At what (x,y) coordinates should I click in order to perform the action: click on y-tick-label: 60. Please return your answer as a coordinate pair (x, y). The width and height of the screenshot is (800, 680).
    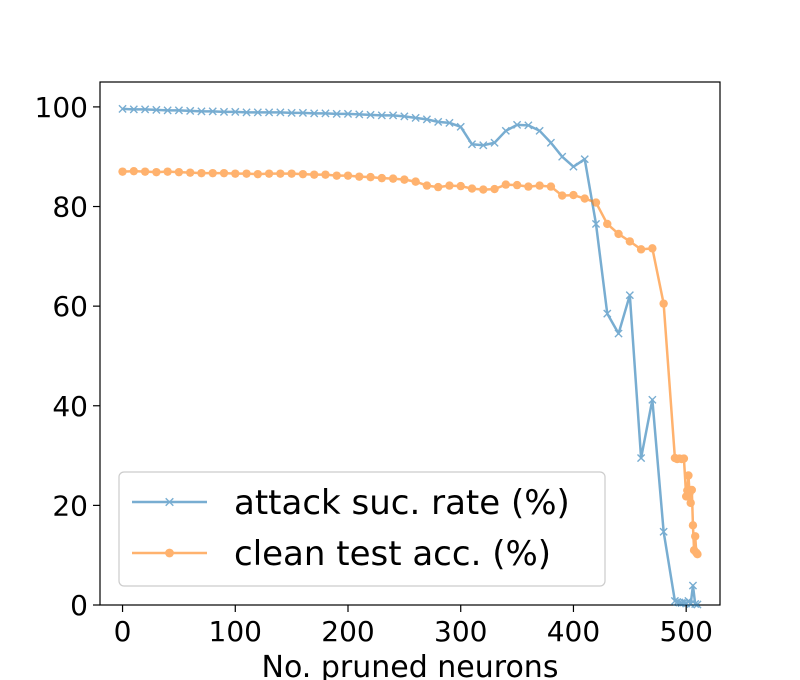
    Looking at the image, I should click on (70, 306).